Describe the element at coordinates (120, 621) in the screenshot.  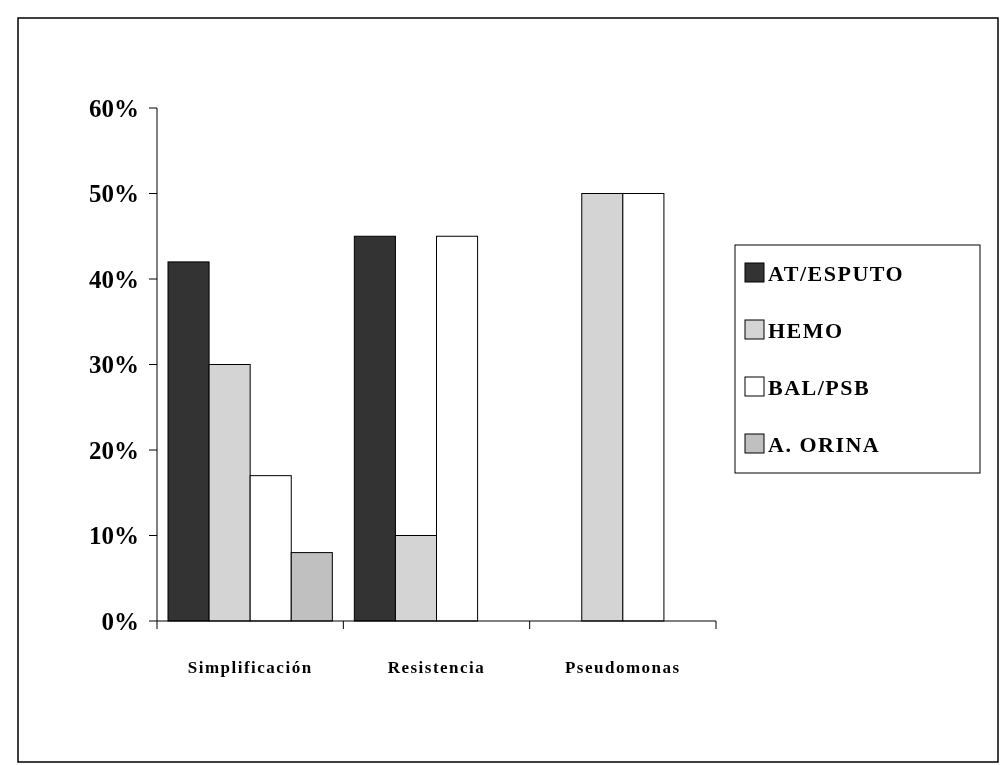
I see `y-tick-label: 0%` at that location.